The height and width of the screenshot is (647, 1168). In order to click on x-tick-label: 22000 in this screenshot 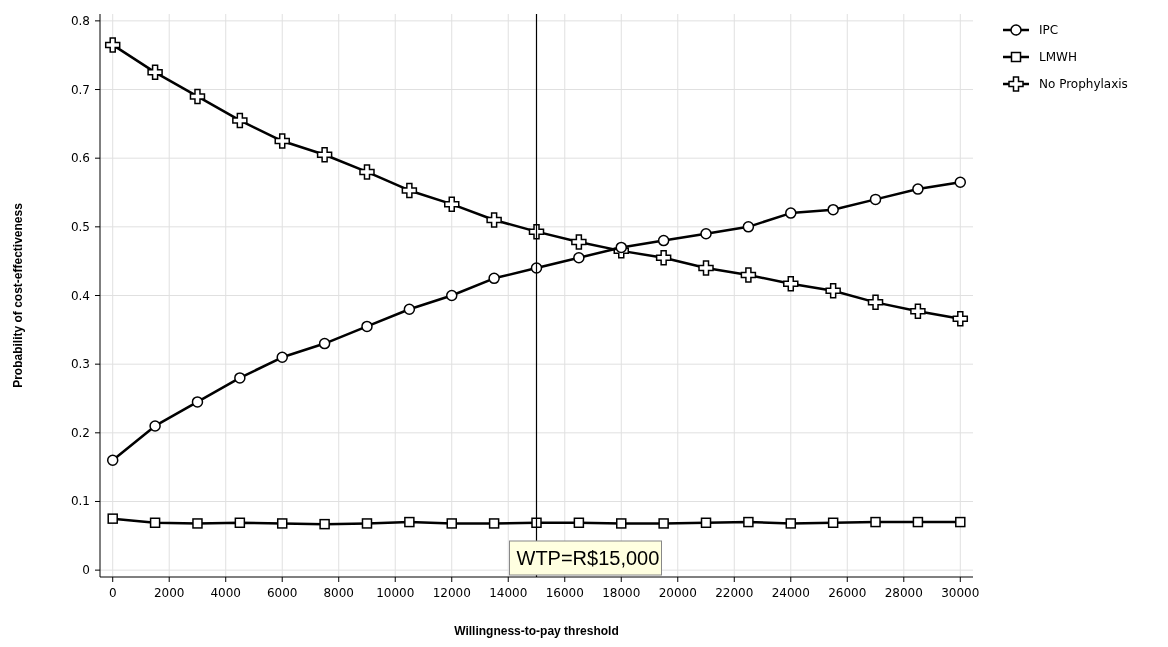, I will do `click(734, 593)`.